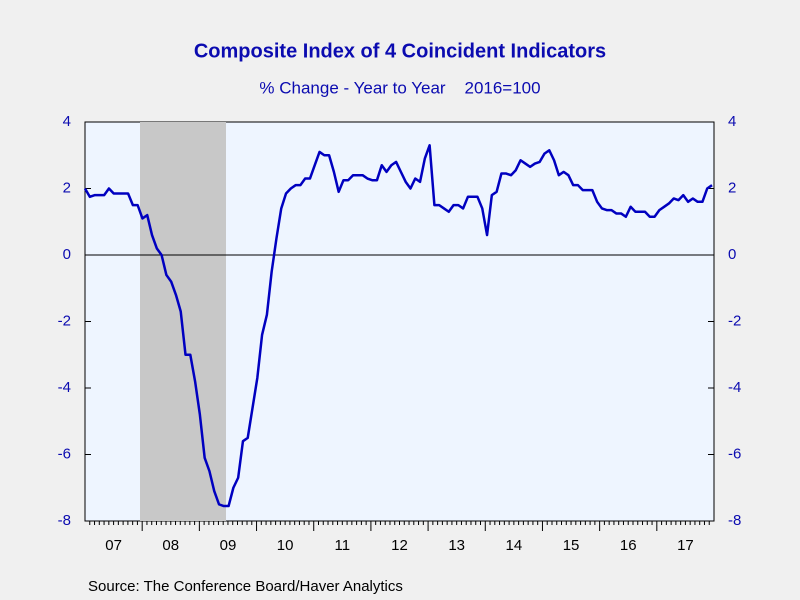 The height and width of the screenshot is (600, 800). Describe the element at coordinates (734, 453) in the screenshot. I see `y2-tick-label: -6` at that location.